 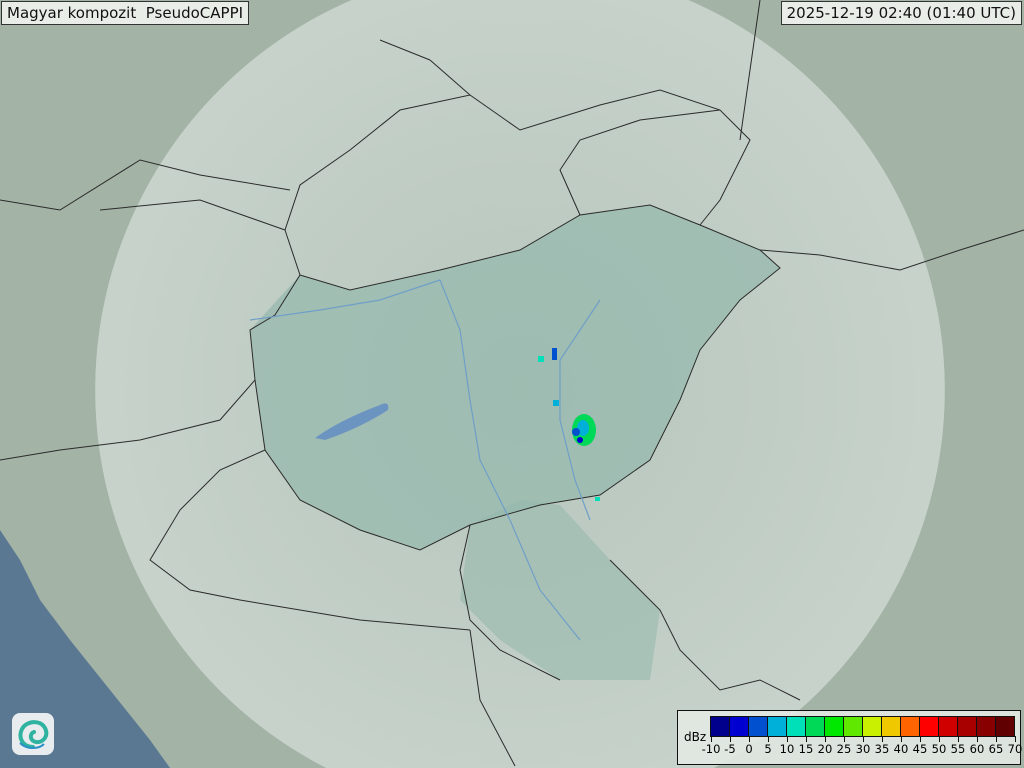 What do you see at coordinates (695, 737) in the screenshot?
I see `legend-unit: dBz` at bounding box center [695, 737].